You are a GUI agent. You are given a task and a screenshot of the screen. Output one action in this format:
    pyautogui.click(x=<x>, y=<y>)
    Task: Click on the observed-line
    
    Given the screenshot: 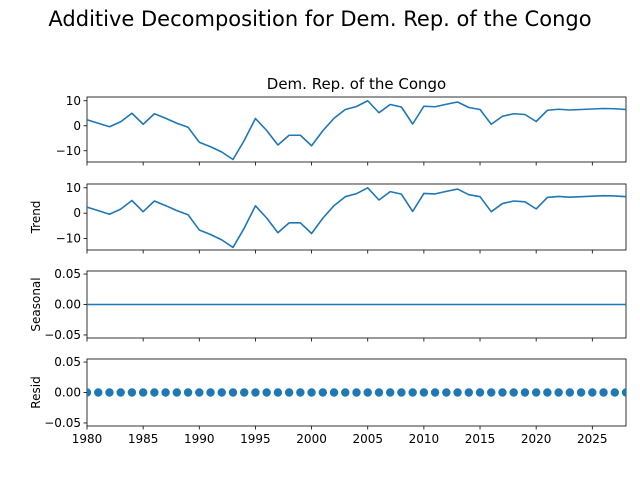 What is the action you would take?
    pyautogui.click(x=356, y=130)
    